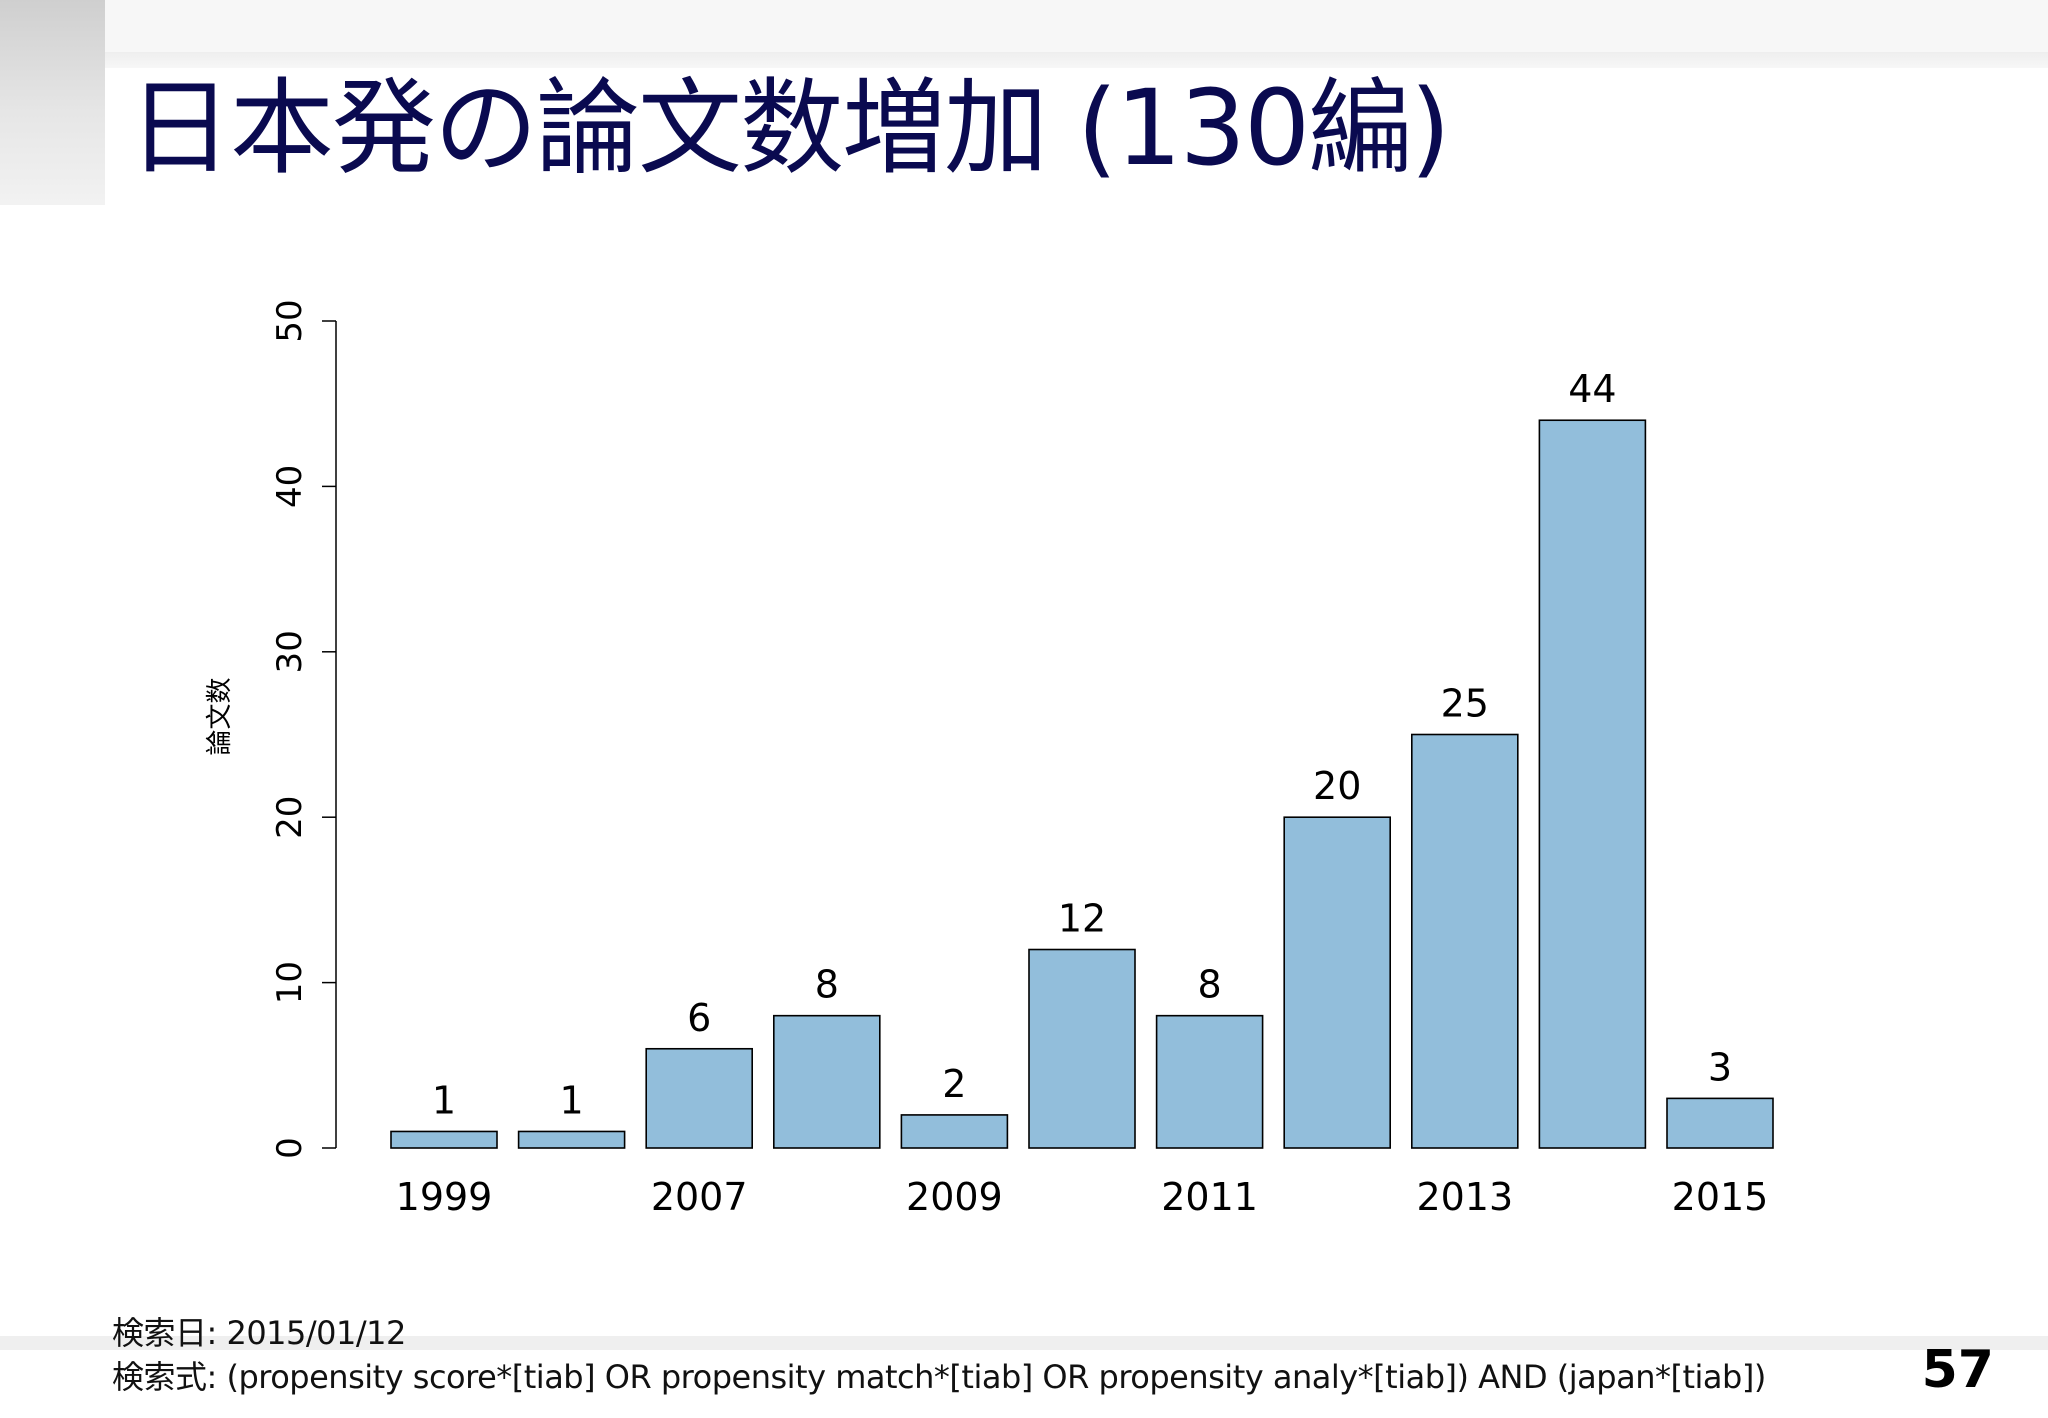  What do you see at coordinates (1465, 704) in the screenshot?
I see `bar-value-label: 25` at bounding box center [1465, 704].